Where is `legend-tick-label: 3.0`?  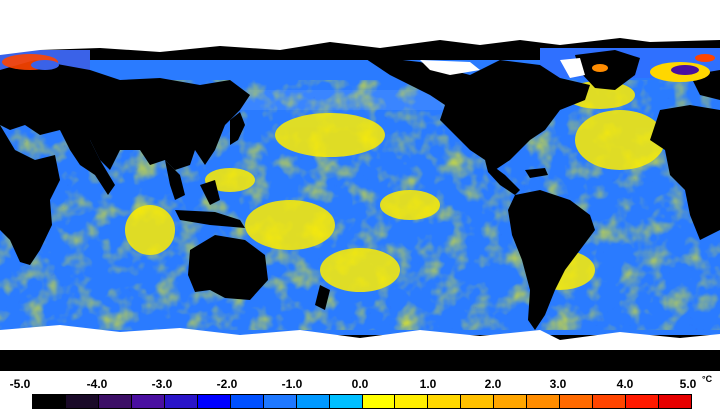 legend-tick-label: 3.0 is located at coordinates (558, 384).